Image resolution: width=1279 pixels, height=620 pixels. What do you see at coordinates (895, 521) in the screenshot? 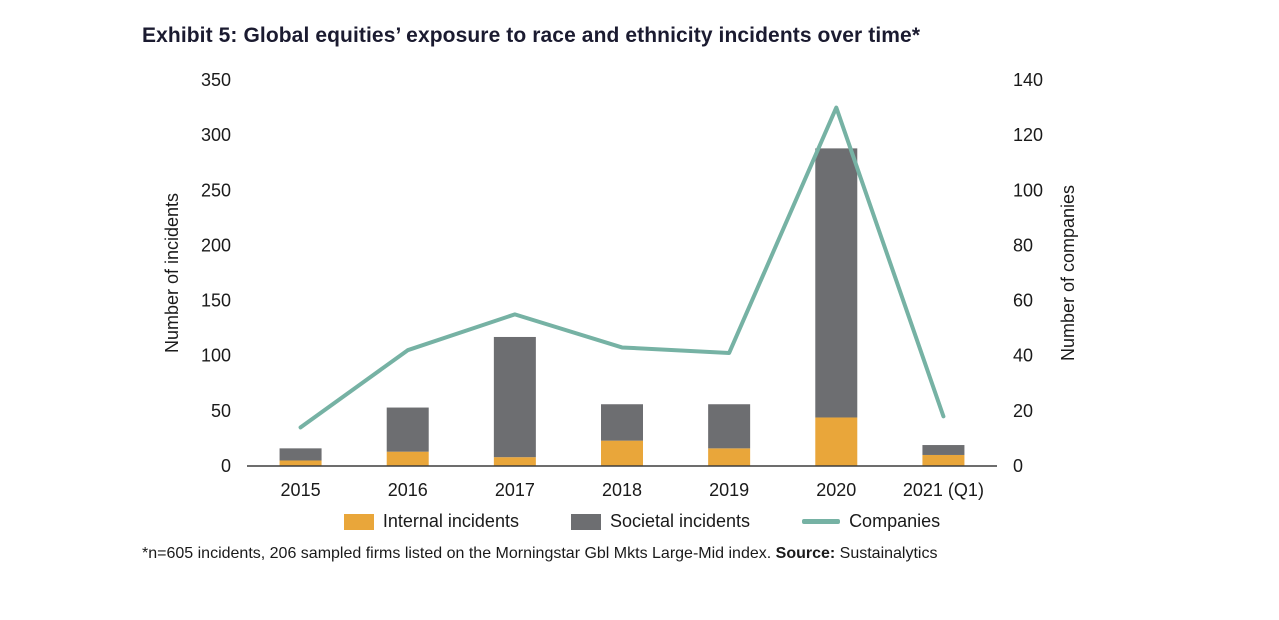
I see `legend-label-companies: Companies` at bounding box center [895, 521].